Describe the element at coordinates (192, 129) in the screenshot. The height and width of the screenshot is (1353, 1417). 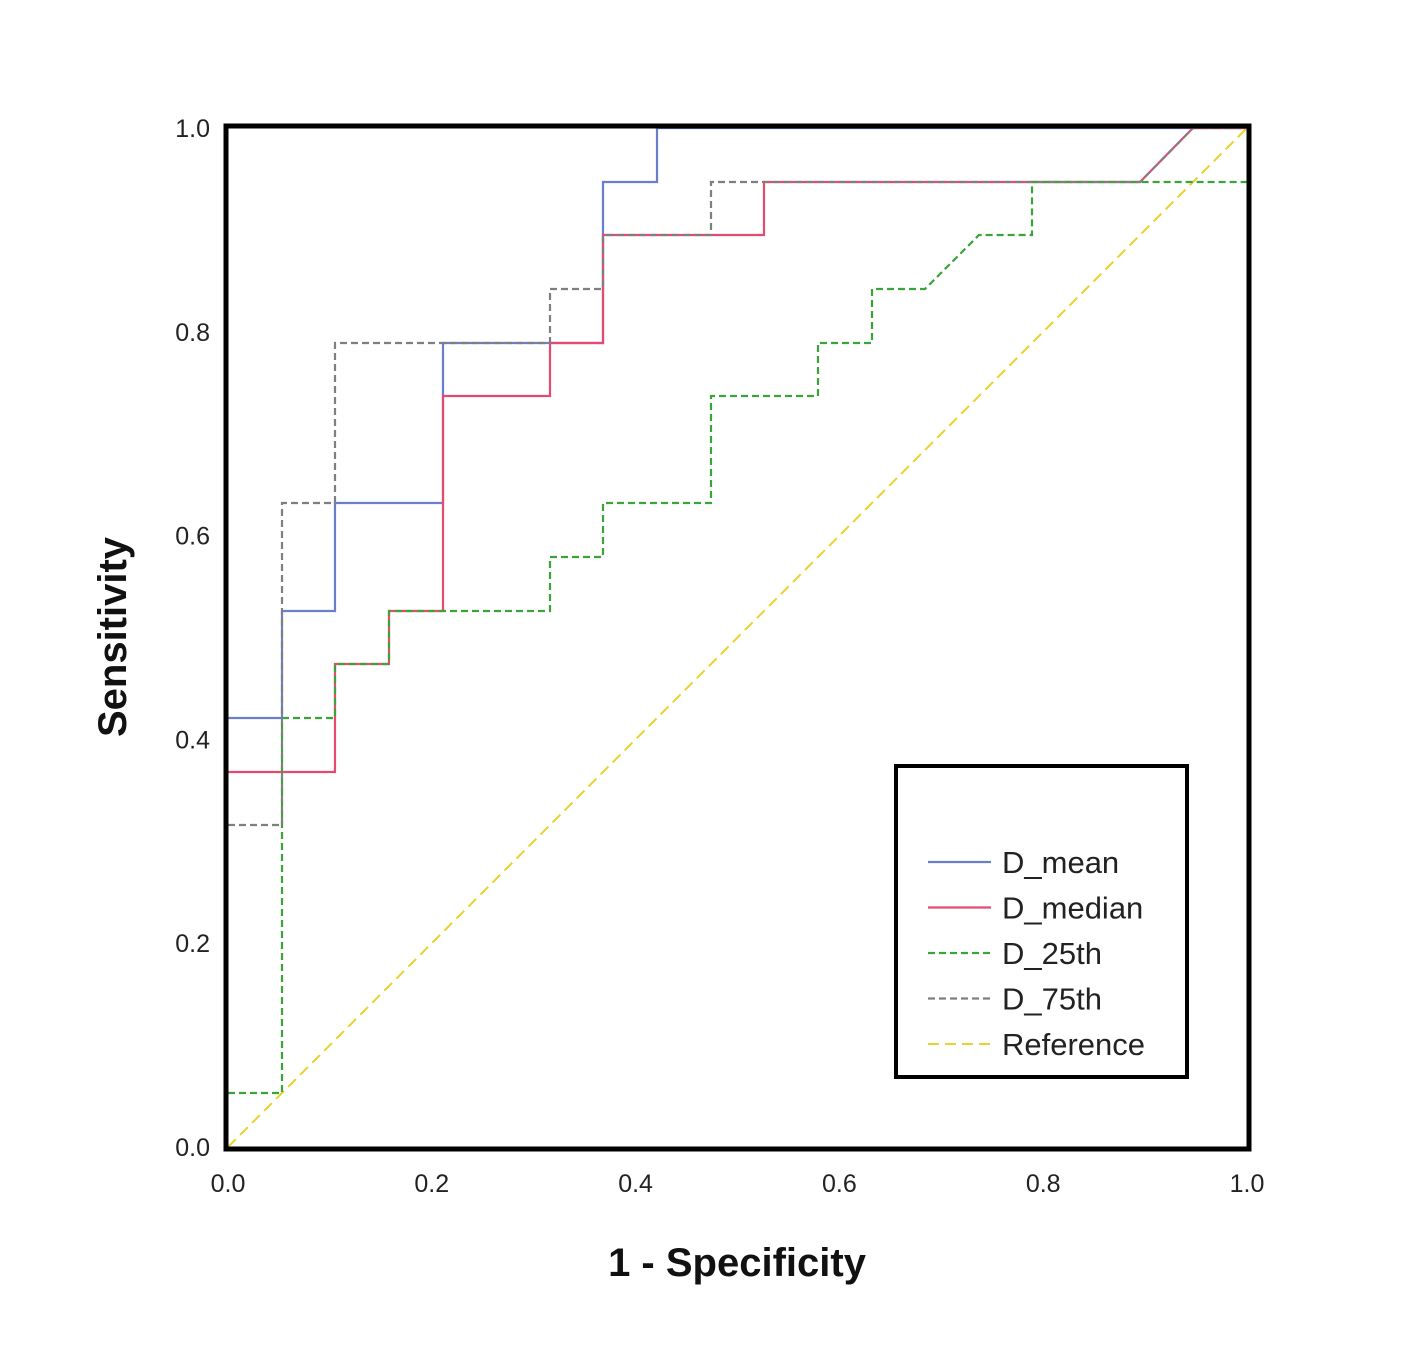
I see `y-tick-label: 1.0` at that location.